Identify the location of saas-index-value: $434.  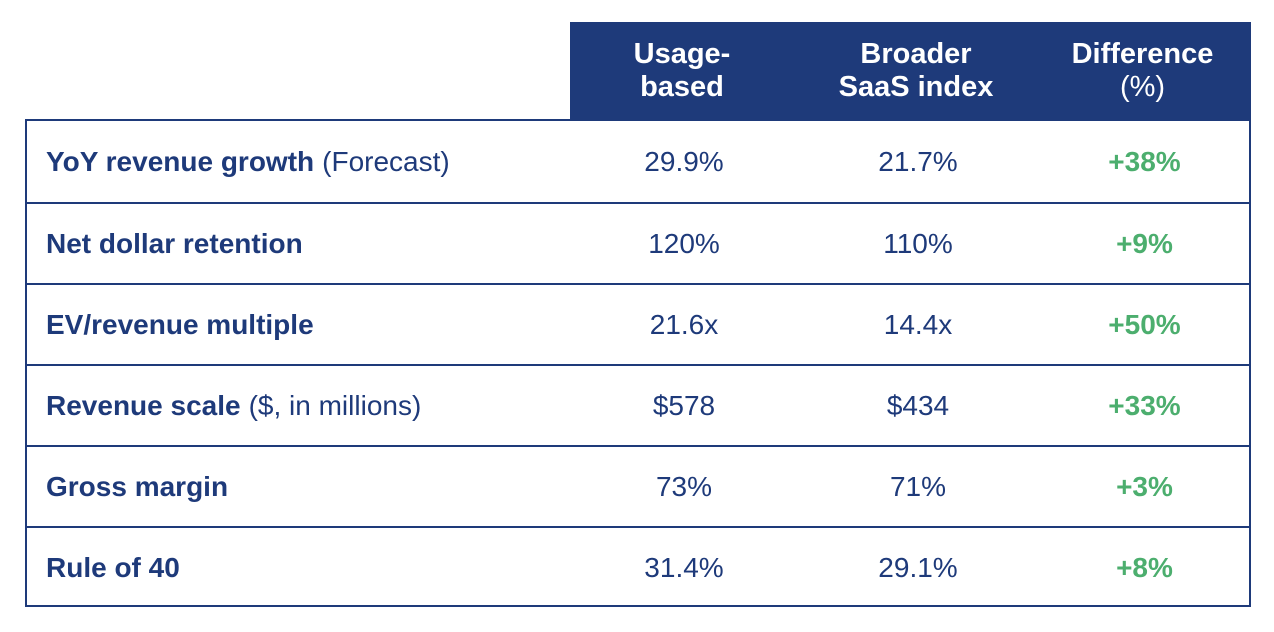
(918, 405).